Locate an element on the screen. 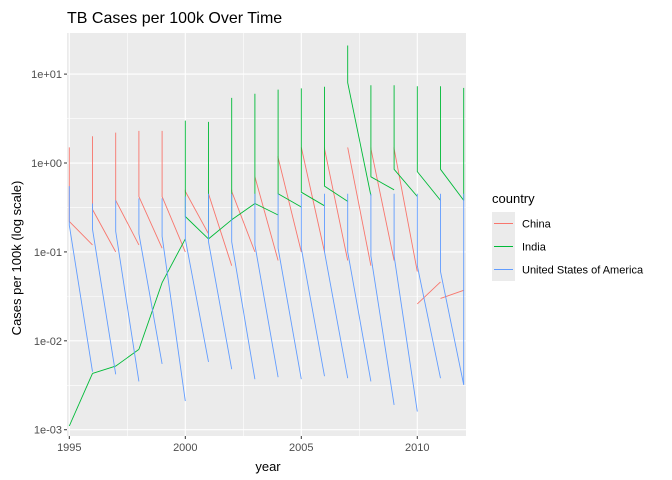 This screenshot has height=480, width=672. legend-title: country is located at coordinates (513, 198).